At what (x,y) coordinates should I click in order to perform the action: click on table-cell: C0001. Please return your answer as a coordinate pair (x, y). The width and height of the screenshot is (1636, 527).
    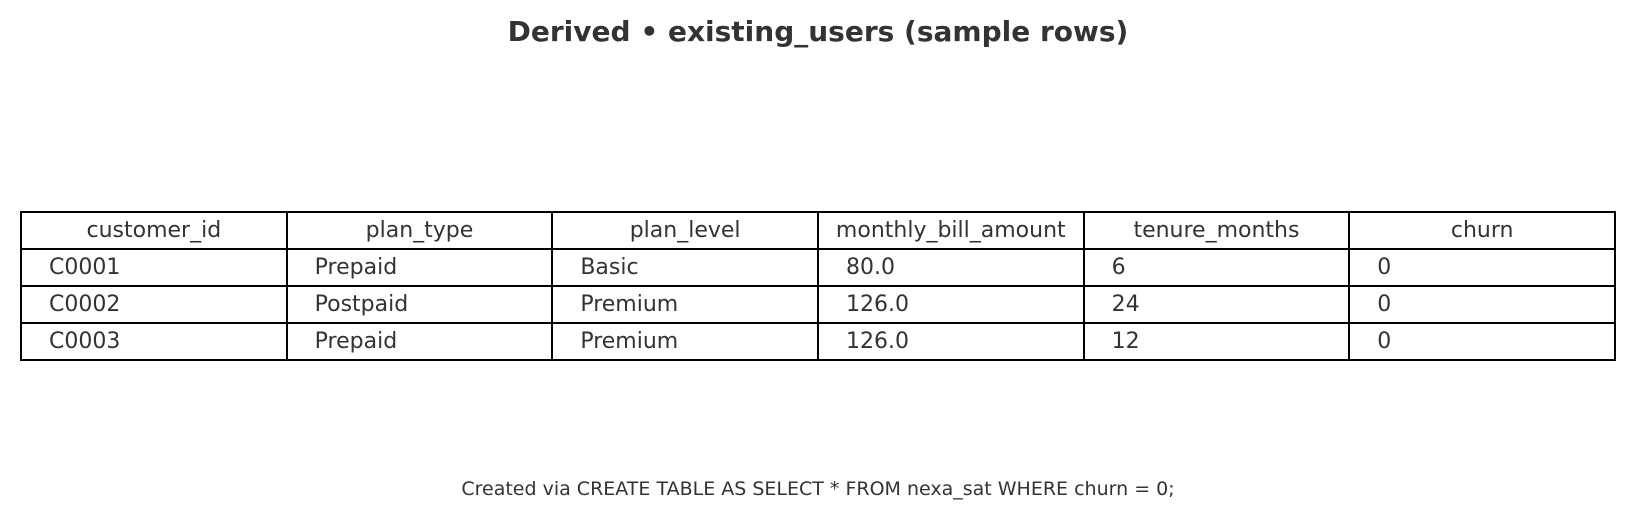
    Looking at the image, I should click on (154, 267).